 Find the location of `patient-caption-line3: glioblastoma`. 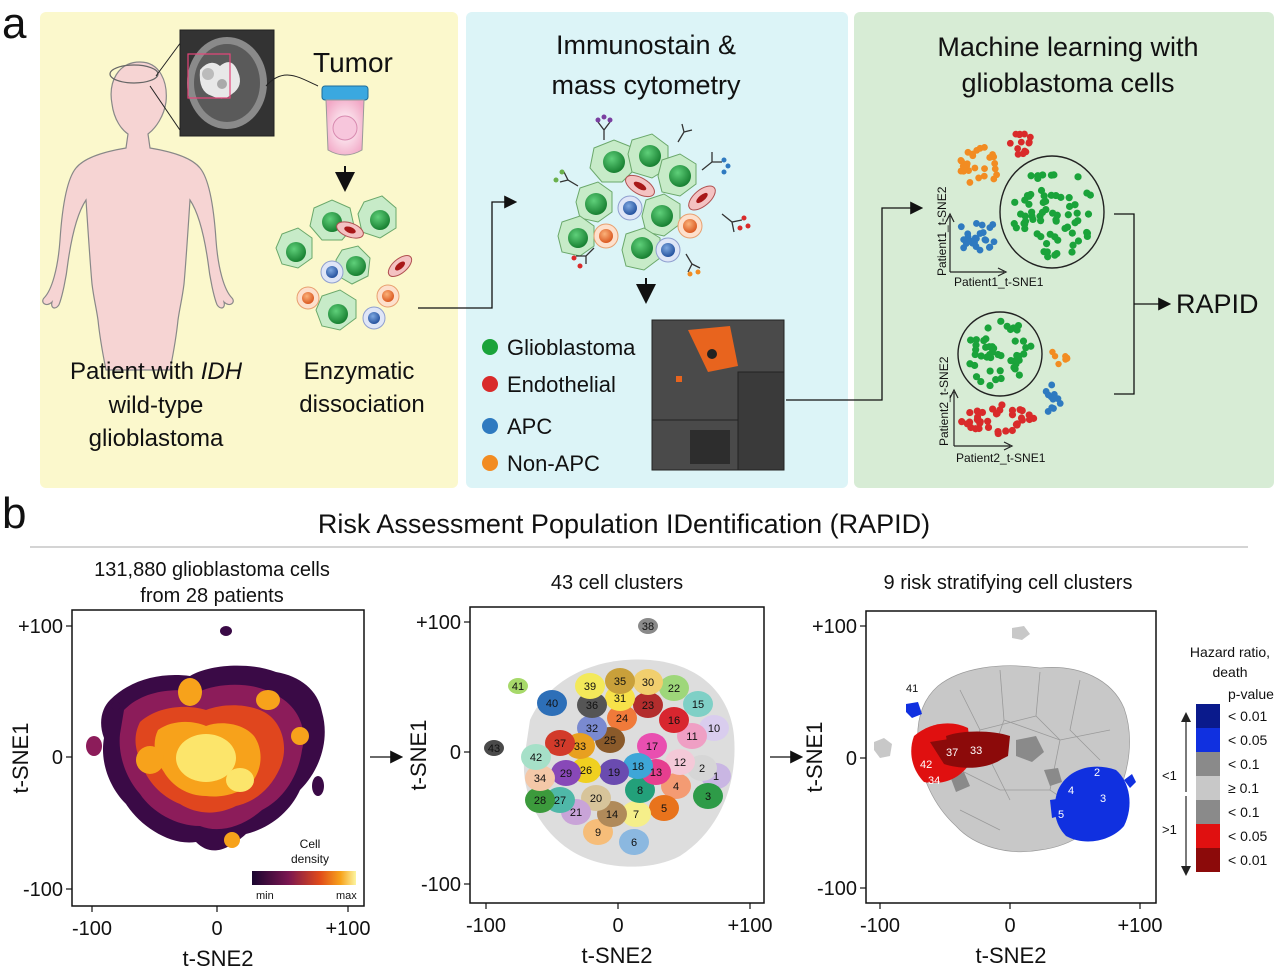

patient-caption-line3: glioblastoma is located at coordinates (156, 438).